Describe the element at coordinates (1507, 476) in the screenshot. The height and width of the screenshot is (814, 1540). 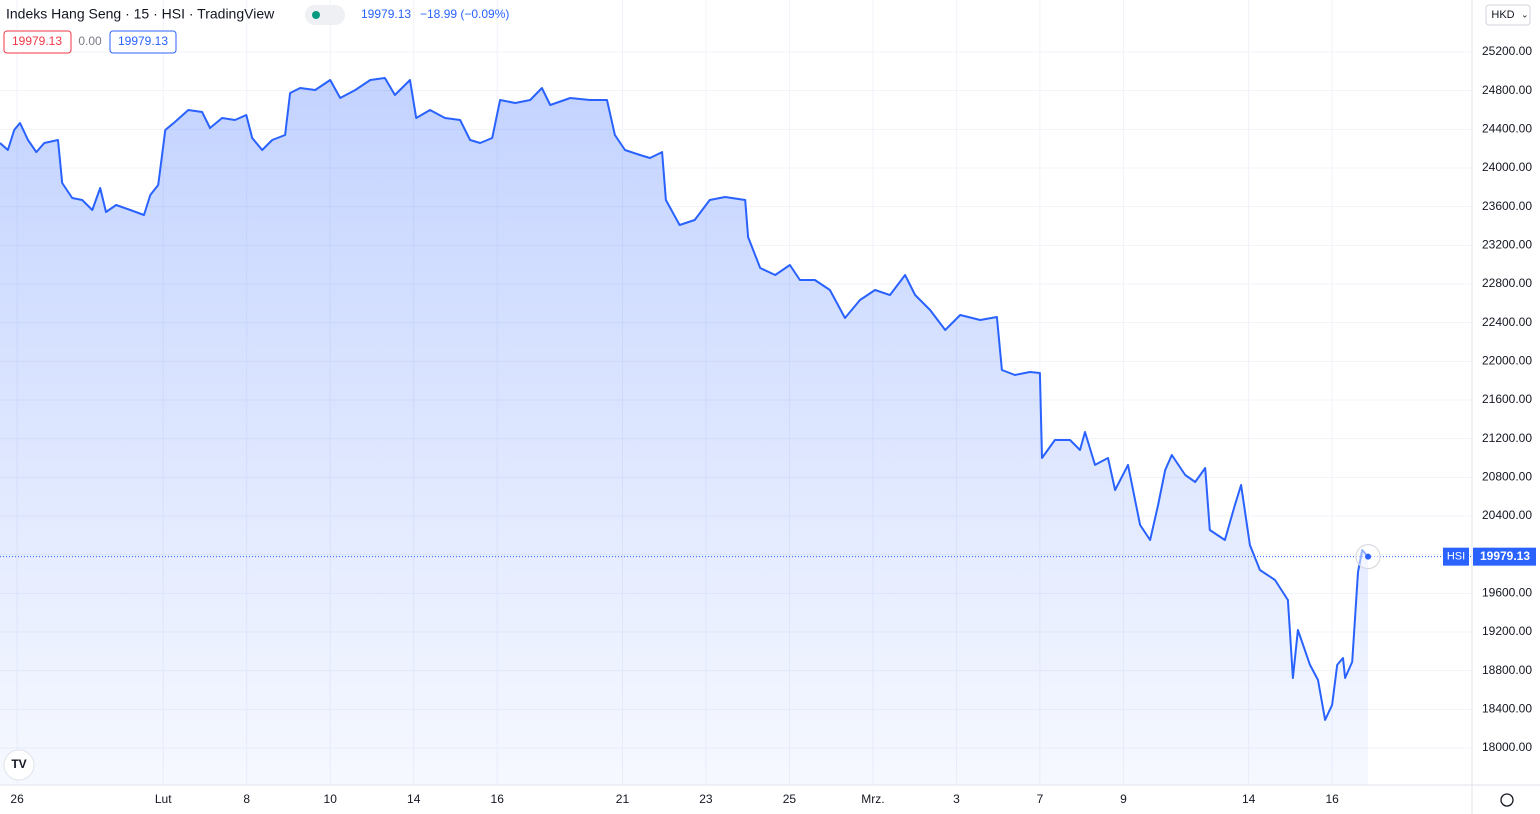
I see `y-tick-label: 20800.00` at that location.